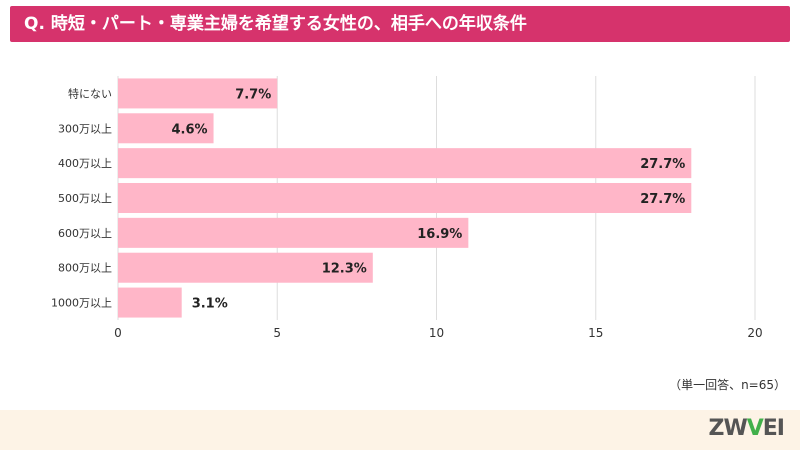 The height and width of the screenshot is (450, 800). What do you see at coordinates (85, 128) in the screenshot?
I see `category-label-1: 300万以上` at bounding box center [85, 128].